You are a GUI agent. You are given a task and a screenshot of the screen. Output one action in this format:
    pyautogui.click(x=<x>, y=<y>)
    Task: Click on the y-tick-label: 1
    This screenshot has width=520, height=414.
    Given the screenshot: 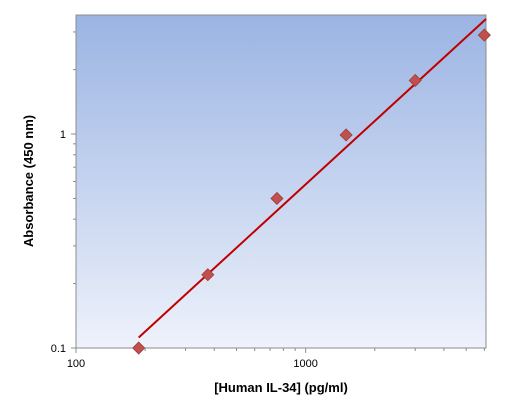 What is the action you would take?
    pyautogui.click(x=63, y=135)
    